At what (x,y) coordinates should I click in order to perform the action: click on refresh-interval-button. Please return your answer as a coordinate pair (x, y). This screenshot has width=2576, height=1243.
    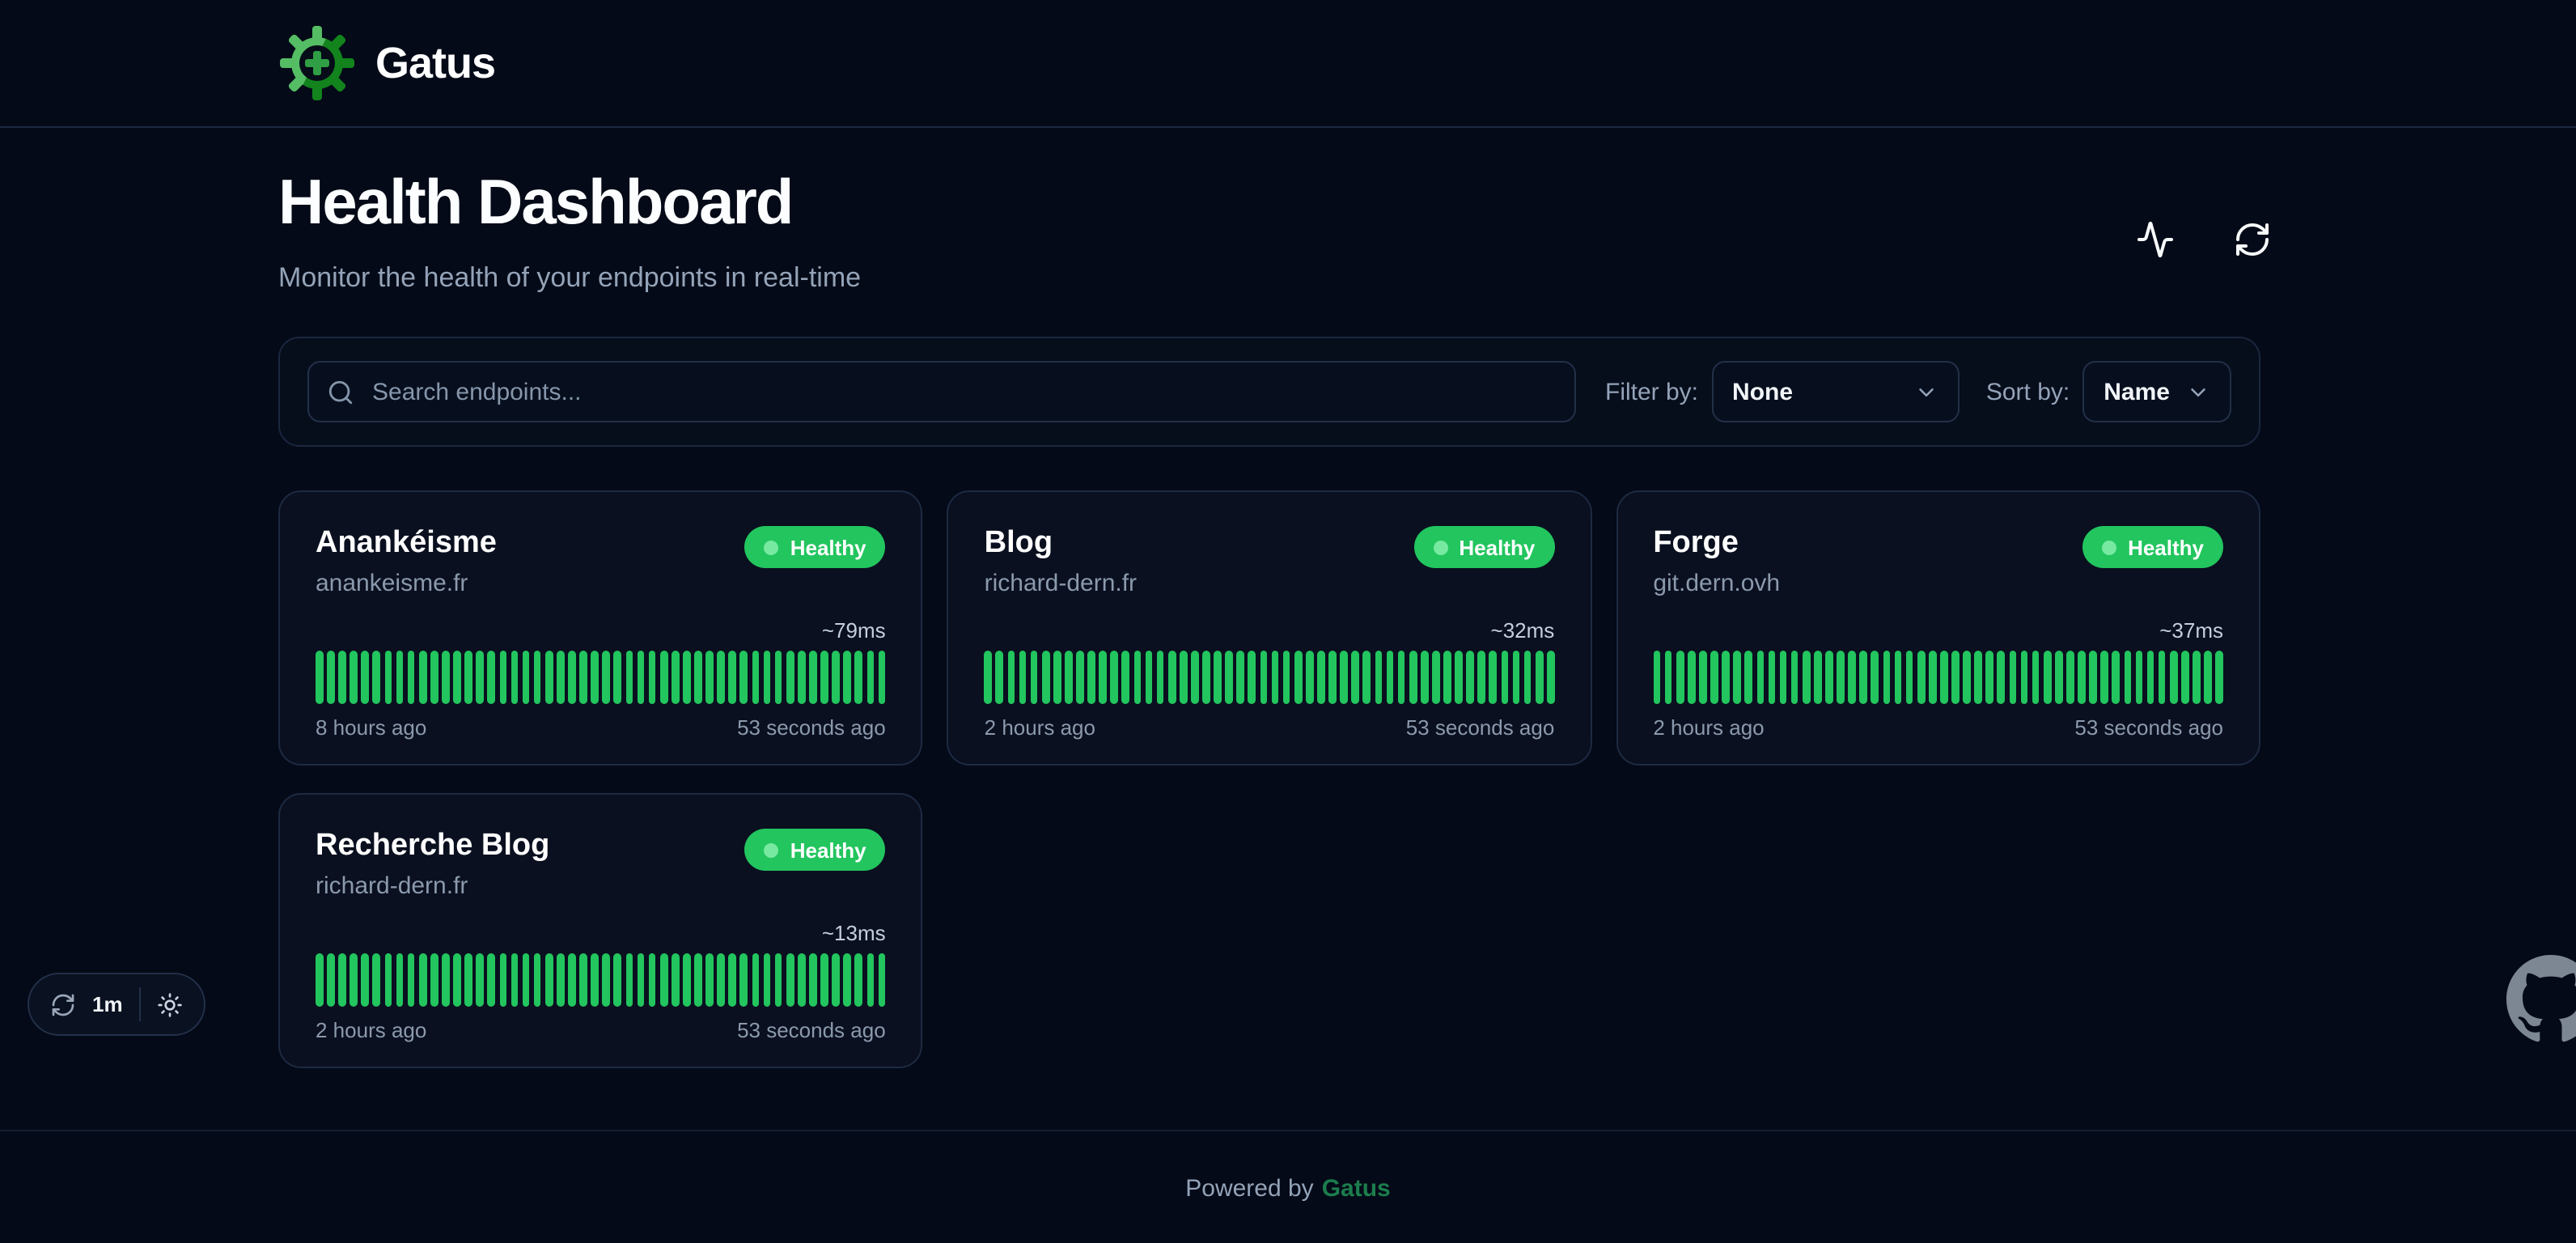
    Looking at the image, I should click on (63, 1004).